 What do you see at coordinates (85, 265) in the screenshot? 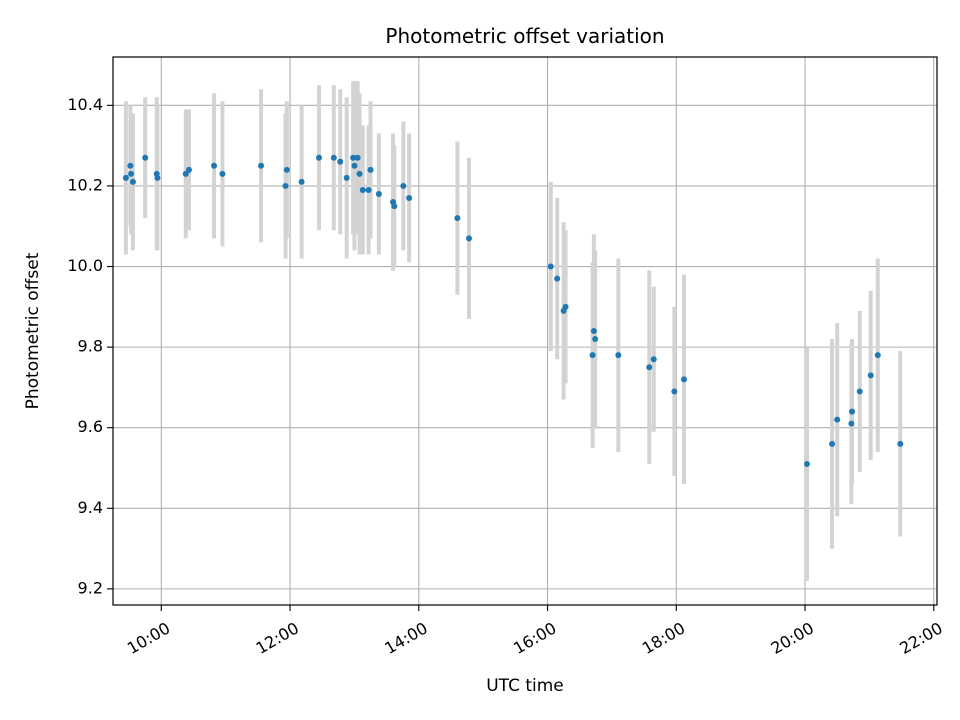
I see `y-tick-label: 10.0` at bounding box center [85, 265].